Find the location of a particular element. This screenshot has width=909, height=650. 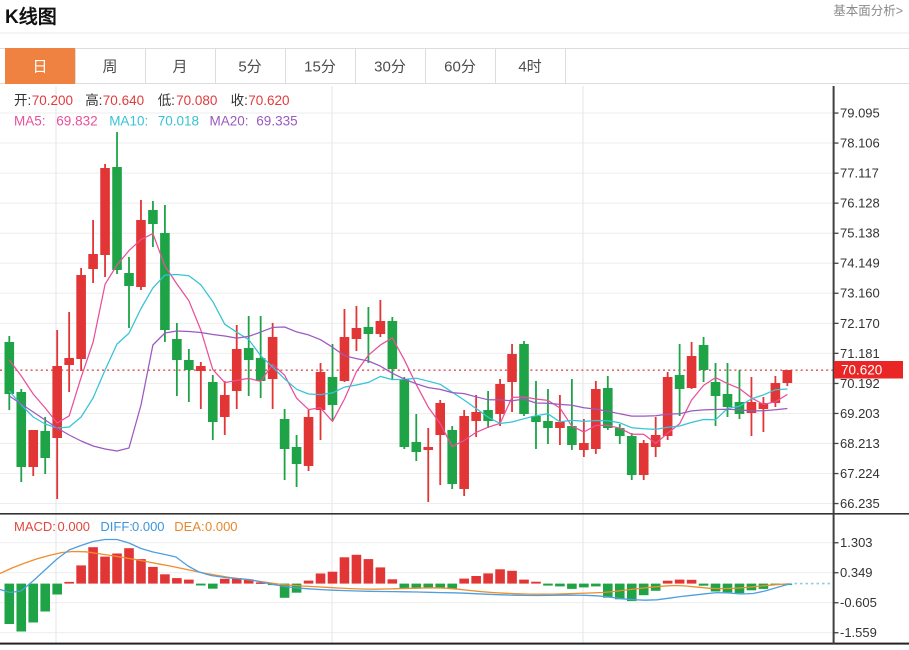

svg-text: 收: is located at coordinates (239, 100).